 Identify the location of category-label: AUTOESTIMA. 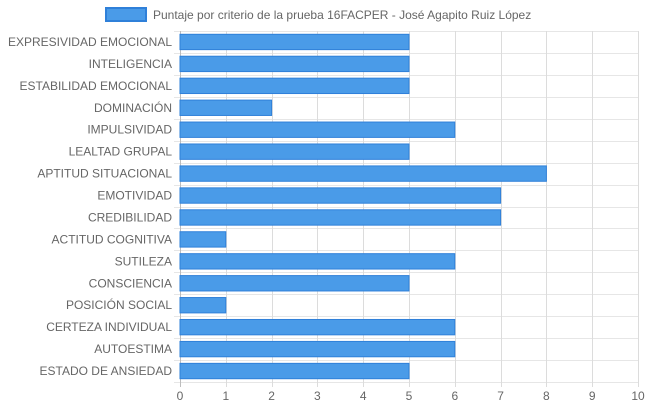
(133, 349).